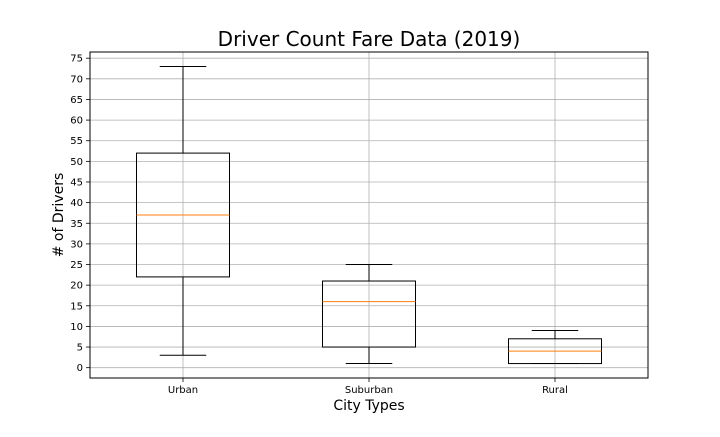  Describe the element at coordinates (76, 224) in the screenshot. I see `y-tick-label: 35` at that location.